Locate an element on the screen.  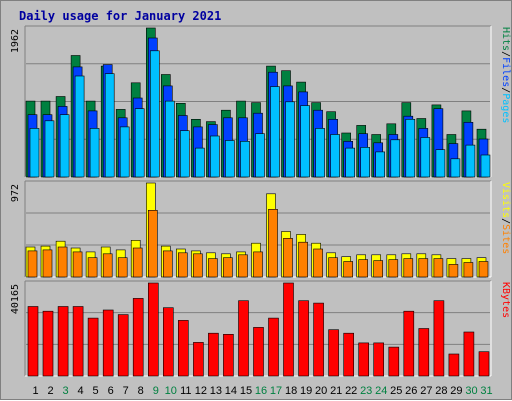
day-label-26: 26 is located at coordinates (411, 391).